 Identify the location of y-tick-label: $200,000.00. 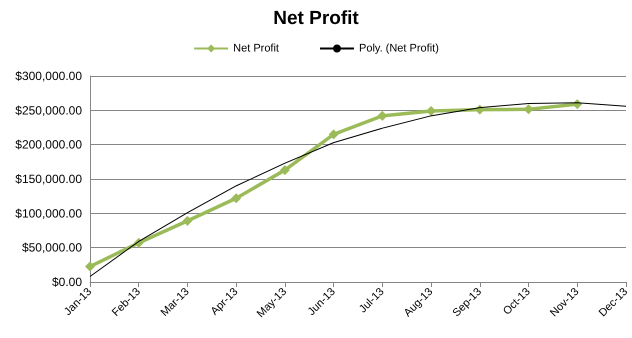
(48, 145).